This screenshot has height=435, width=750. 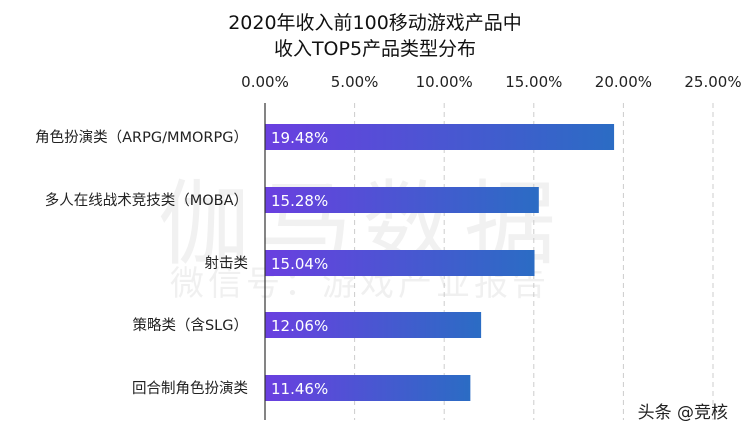 I want to click on category-label: 角色扮演类（ARPG/MMORPG）, so click(x=141, y=137).